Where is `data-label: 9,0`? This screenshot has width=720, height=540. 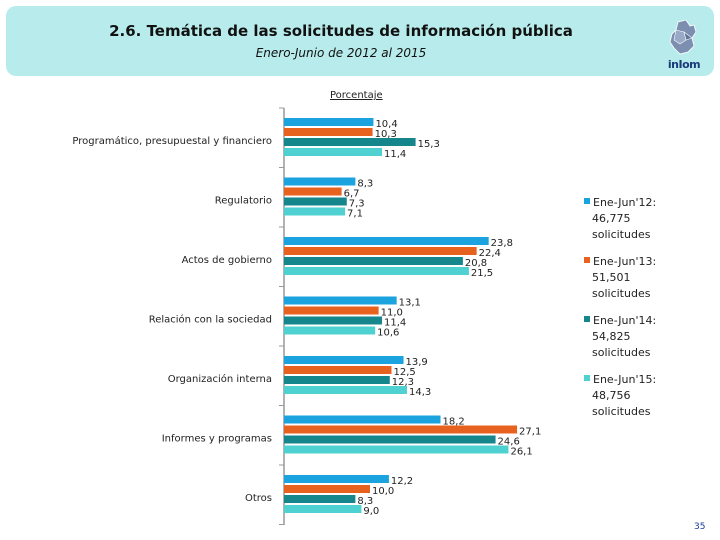 data-label: 9,0 is located at coordinates (371, 511).